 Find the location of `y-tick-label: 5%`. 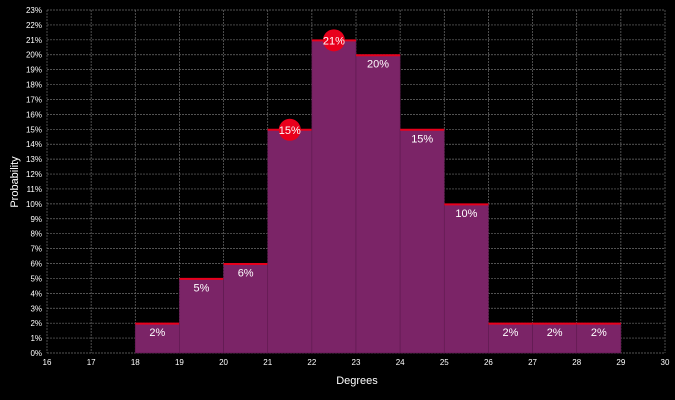

y-tick-label: 5% is located at coordinates (36, 278).